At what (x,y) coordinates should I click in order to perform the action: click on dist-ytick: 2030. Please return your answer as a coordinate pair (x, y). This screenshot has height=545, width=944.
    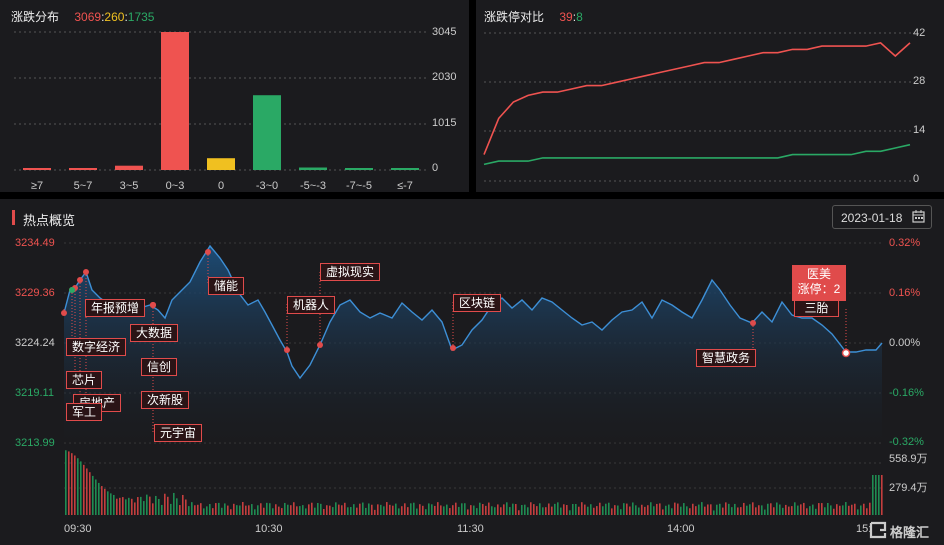
    Looking at the image, I should click on (444, 77).